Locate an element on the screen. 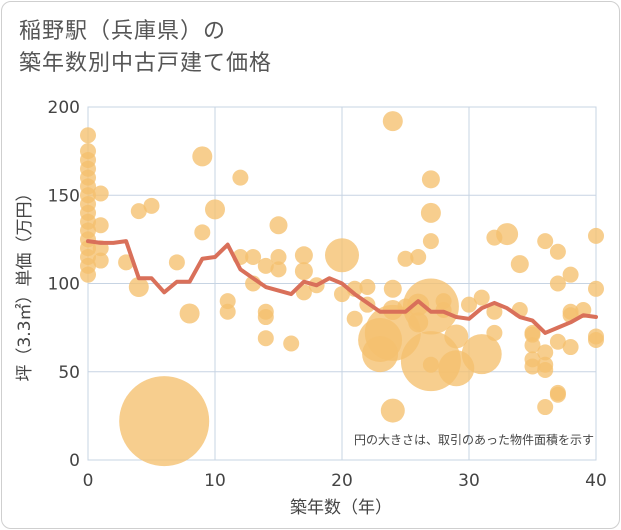  x-tick-label: 0 is located at coordinates (88, 481).